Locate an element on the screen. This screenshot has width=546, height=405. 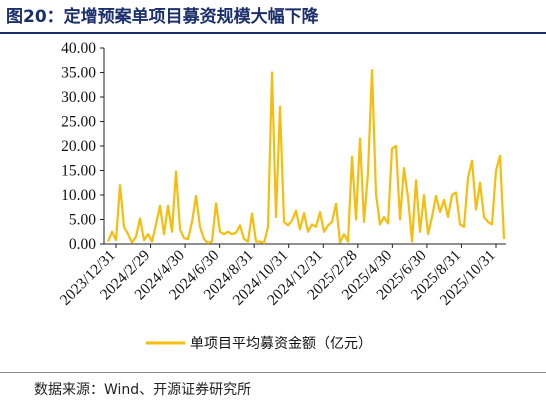
y-tick-label: 5.00 is located at coordinates (82, 220).